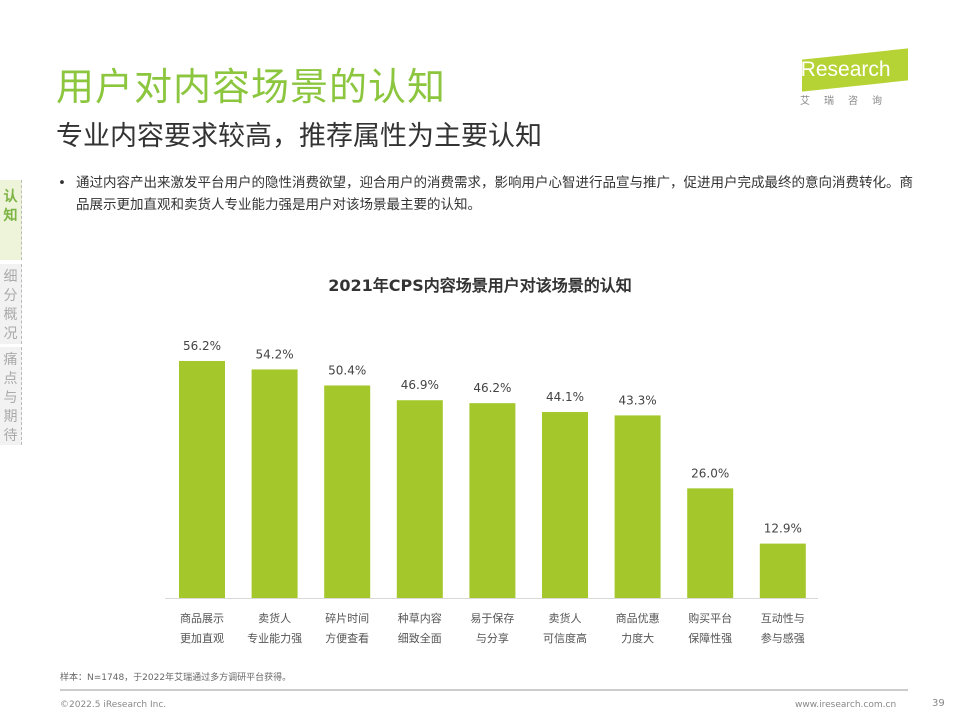  Describe the element at coordinates (202, 638) in the screenshot. I see `category-label: 更加直观` at that location.